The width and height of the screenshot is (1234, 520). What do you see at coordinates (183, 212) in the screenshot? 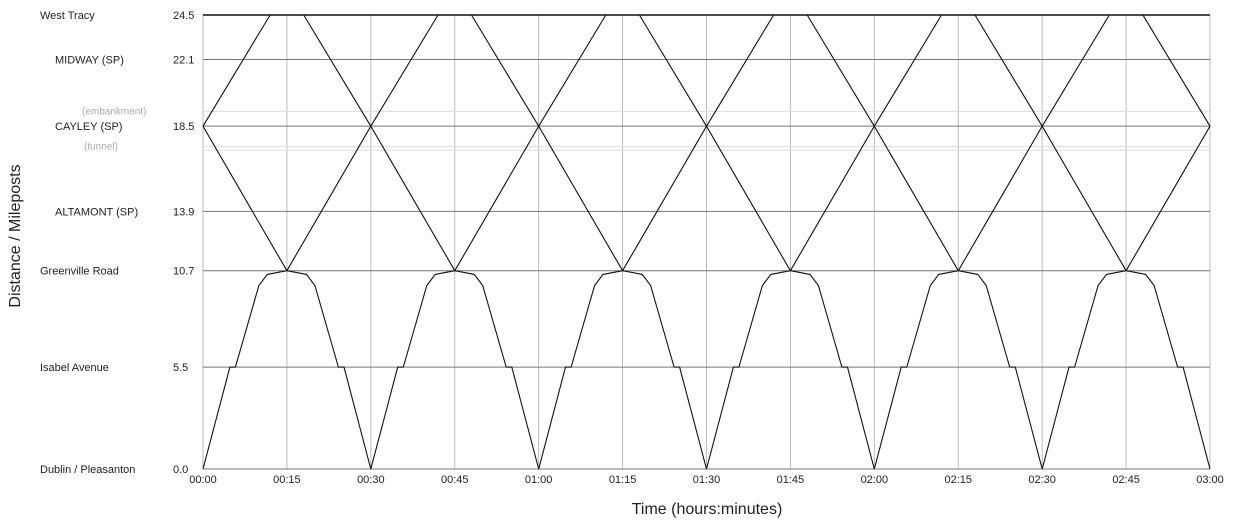
I see `station-milepost: 13.9` at bounding box center [183, 212].